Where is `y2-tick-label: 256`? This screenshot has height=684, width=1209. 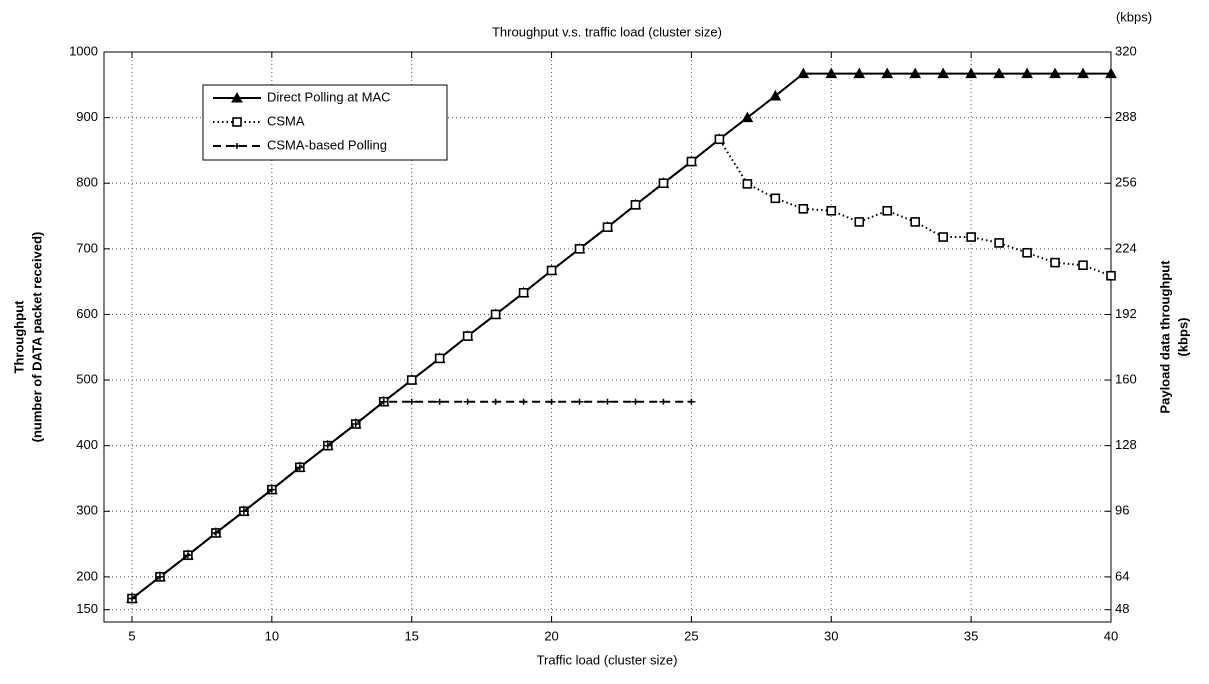 y2-tick-label: 256 is located at coordinates (1126, 182).